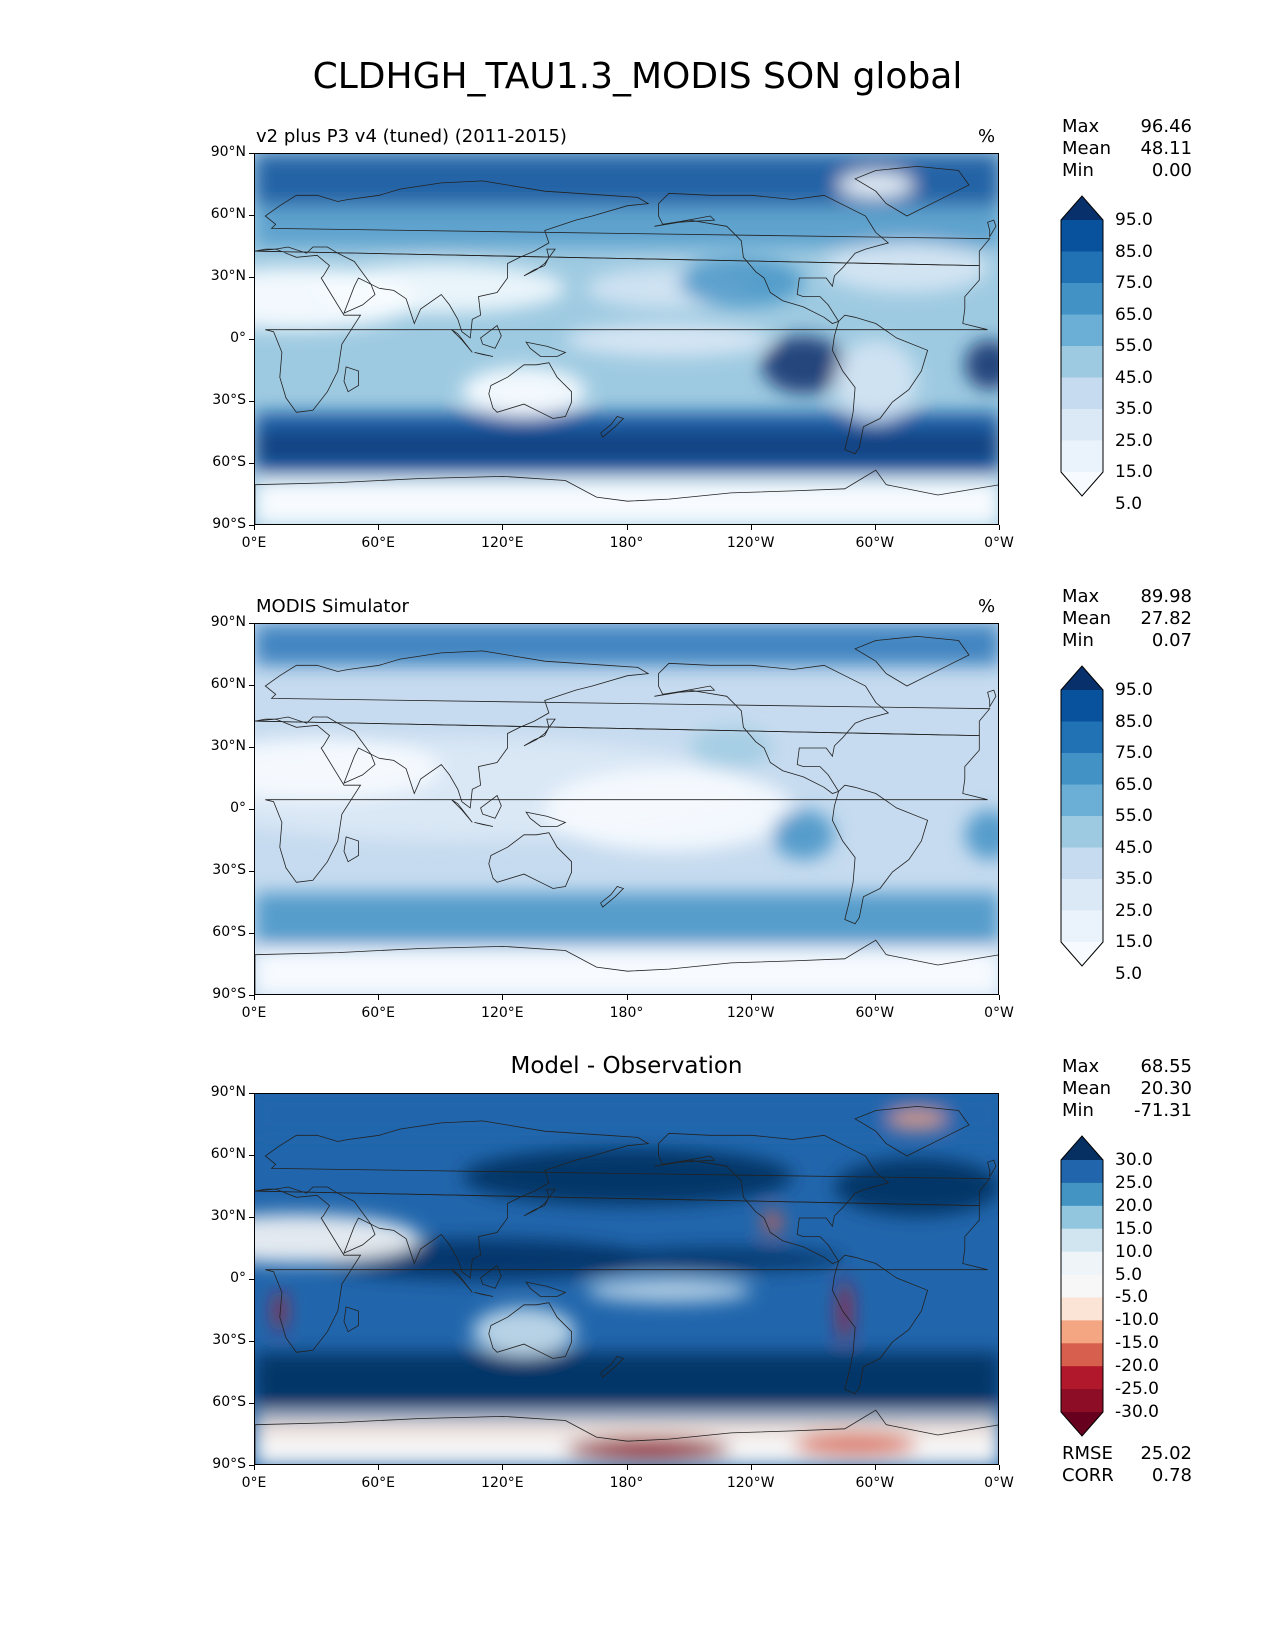  Describe the element at coordinates (1171, 1475) in the screenshot. I see `stat-value: 0.78` at that location.